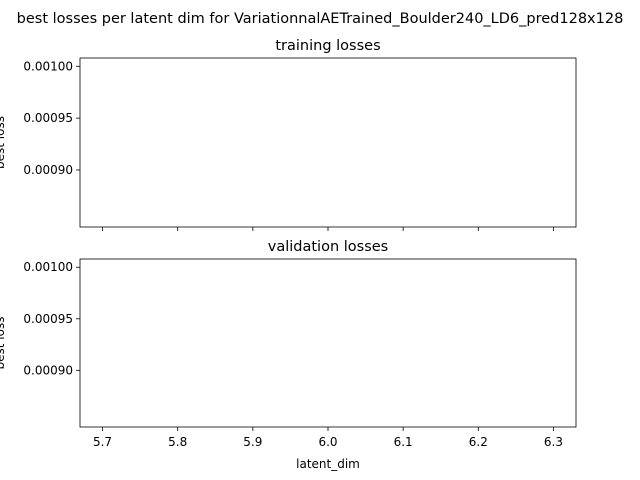 The image size is (640, 480). I want to click on x-tick-label: 6.2, so click(478, 442).